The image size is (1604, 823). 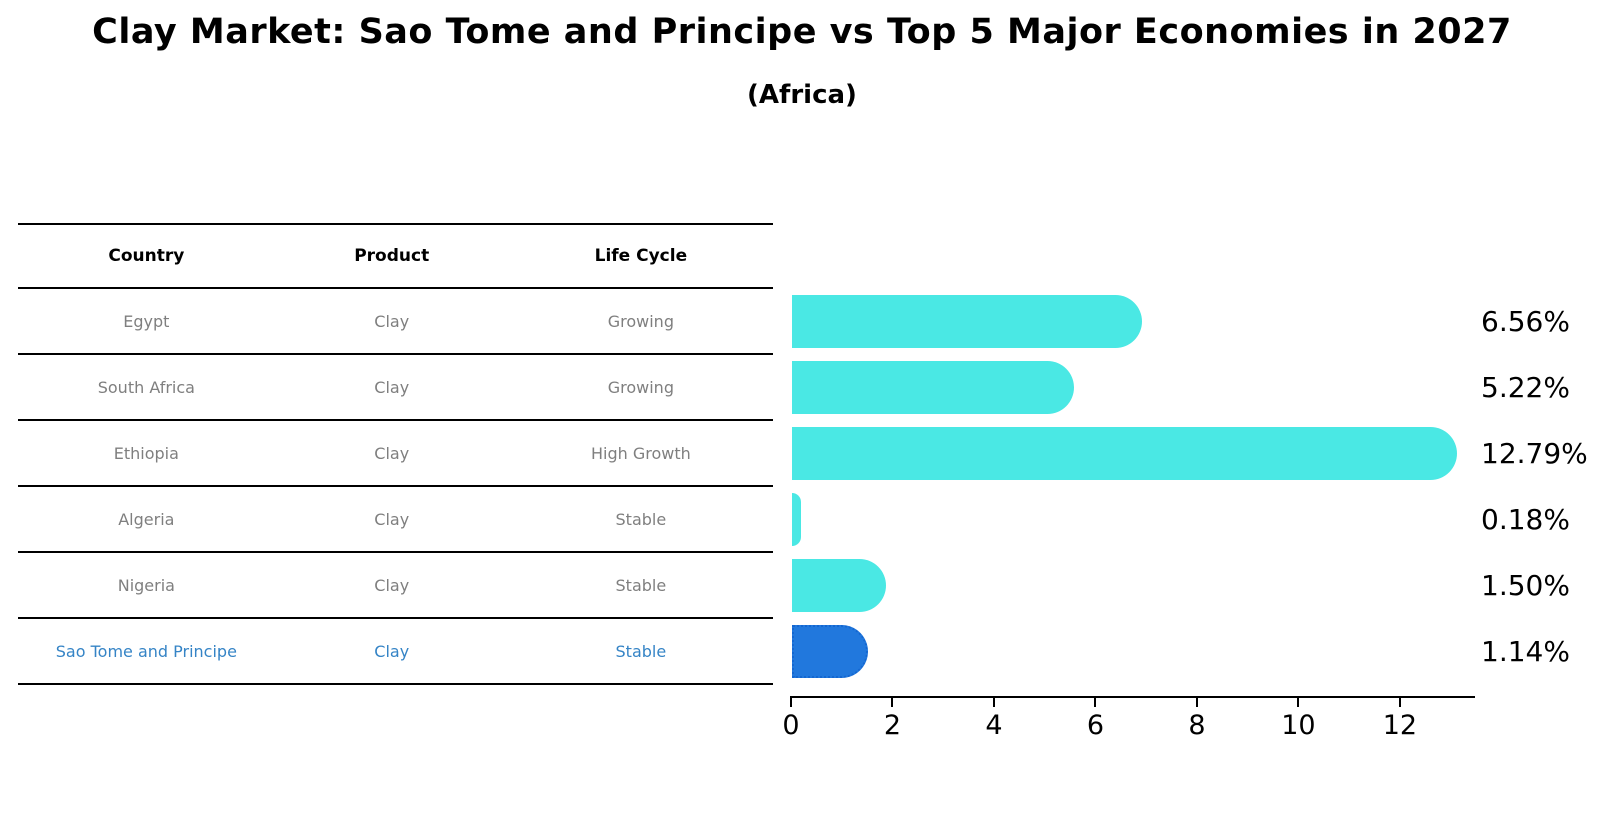 What do you see at coordinates (1400, 725) in the screenshot?
I see `x-tick-label: 12` at bounding box center [1400, 725].